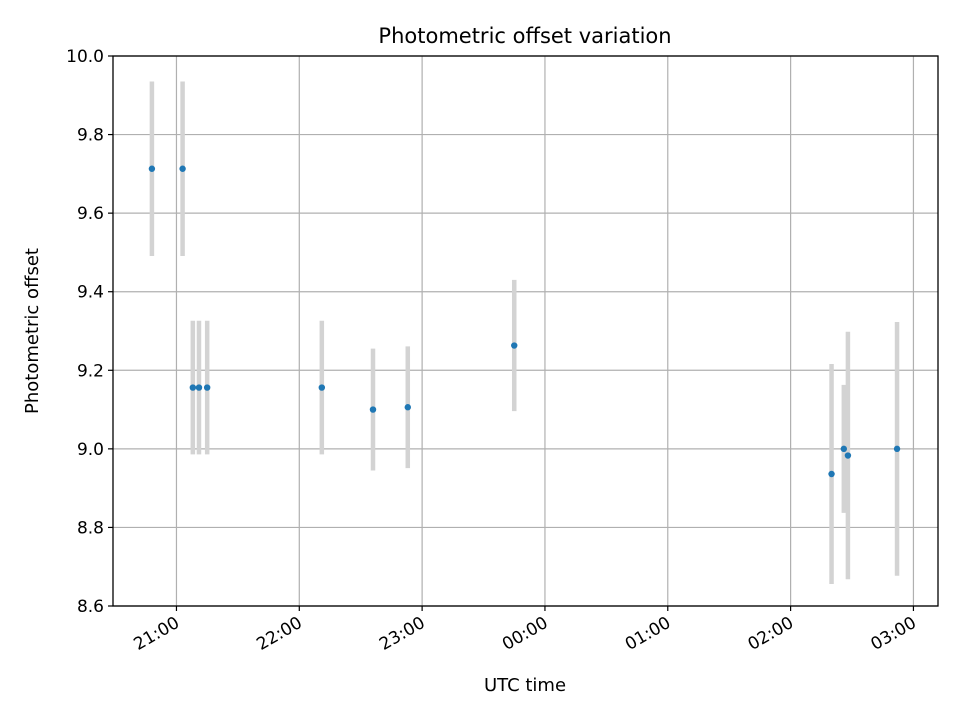 The image size is (960, 720). Describe the element at coordinates (90, 528) in the screenshot. I see `y-tick-label: 8.8` at that location.